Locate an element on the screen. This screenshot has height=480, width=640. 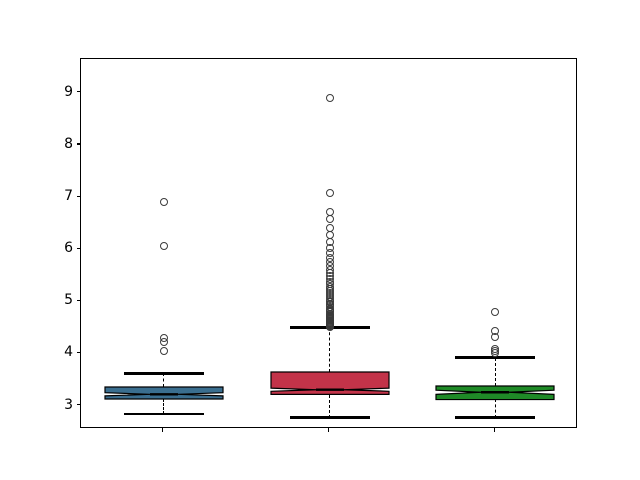
y-tick-label: 3 is located at coordinates (68, 404).